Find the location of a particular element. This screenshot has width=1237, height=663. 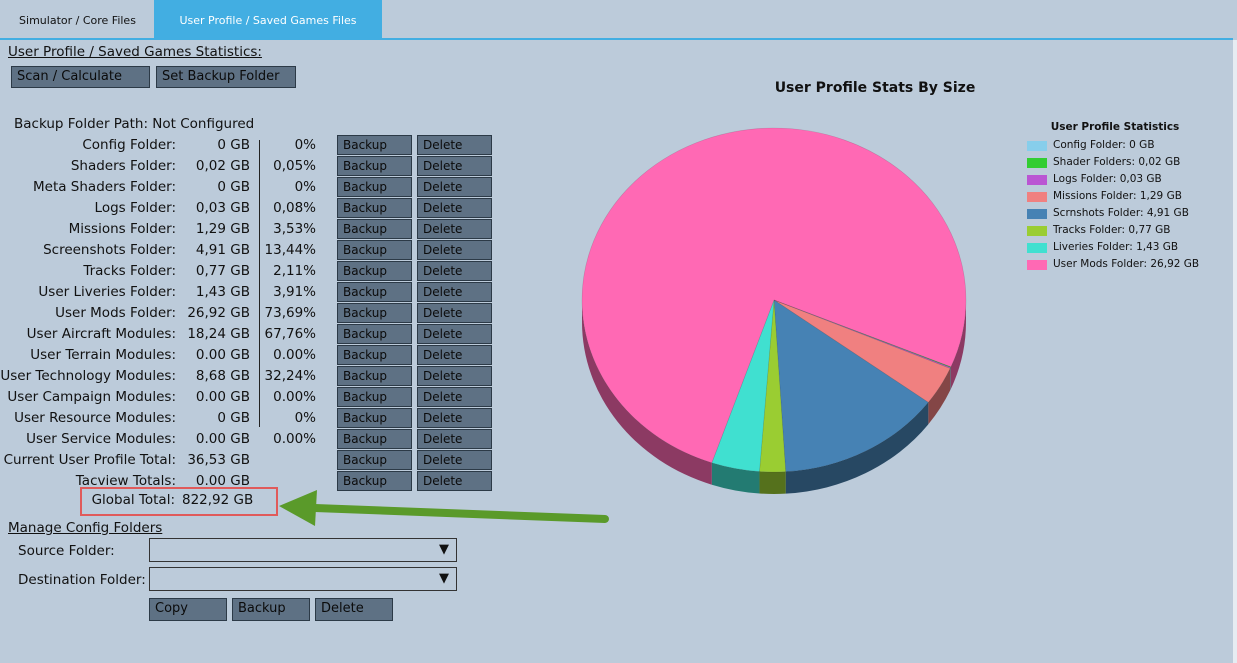

stats-row-label: Missions Folder: is located at coordinates (122, 229).